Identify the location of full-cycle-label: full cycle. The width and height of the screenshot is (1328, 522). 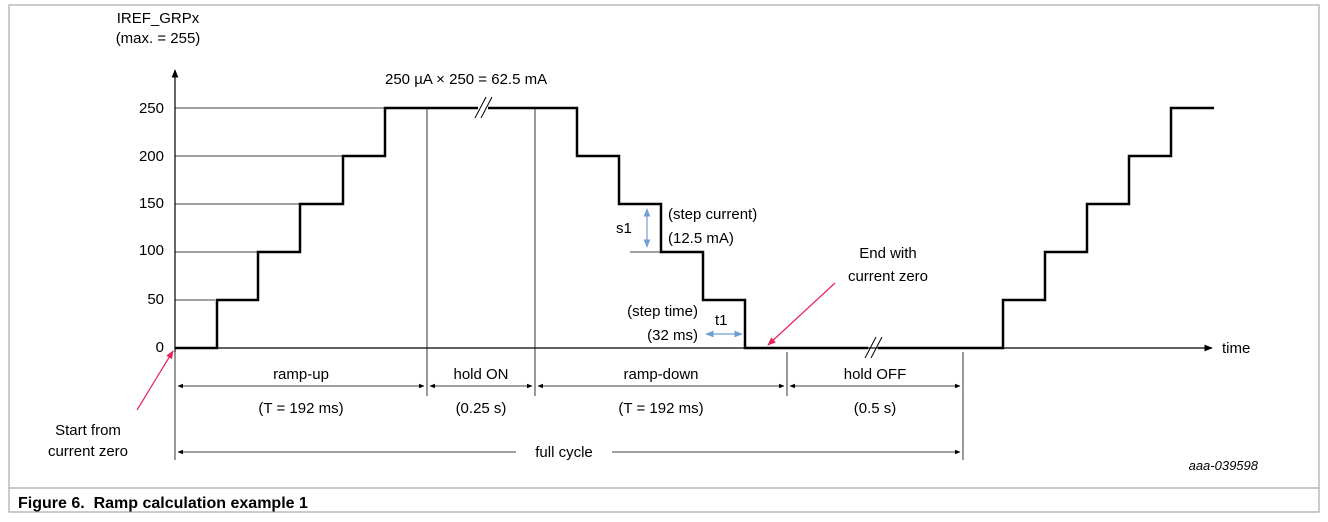
(564, 452).